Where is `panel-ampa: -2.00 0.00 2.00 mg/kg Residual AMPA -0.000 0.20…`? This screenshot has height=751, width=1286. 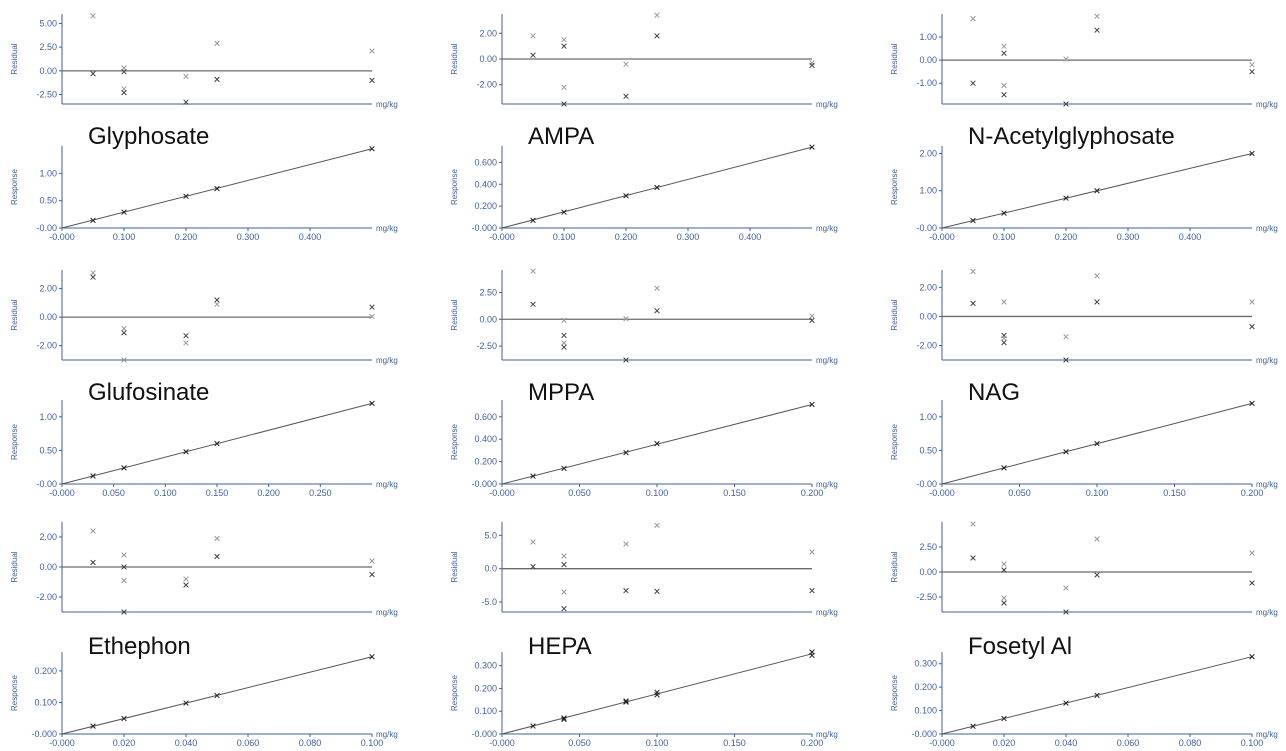
panel-ampa: -2.00 0.00 2.00 mg/kg Residual AMPA -0.000 0.20… is located at coordinates (644, 127).